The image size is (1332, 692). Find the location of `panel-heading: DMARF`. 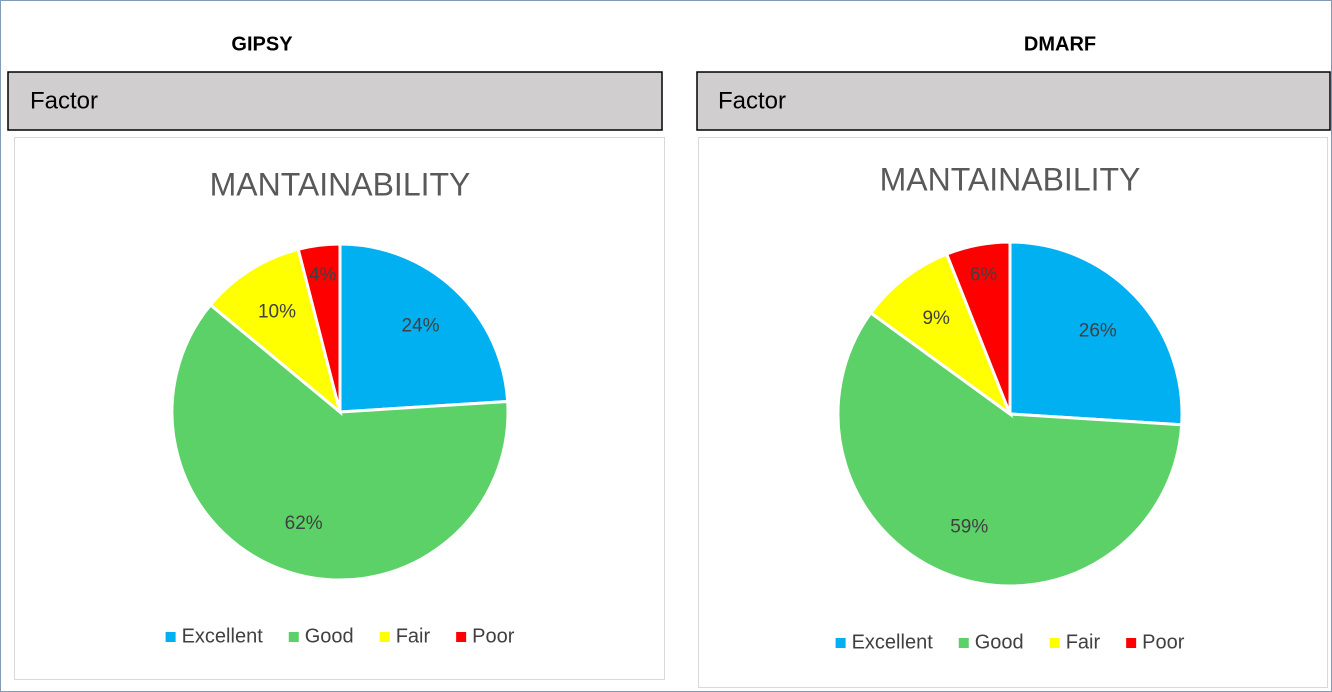

panel-heading: DMARF is located at coordinates (1060, 44).